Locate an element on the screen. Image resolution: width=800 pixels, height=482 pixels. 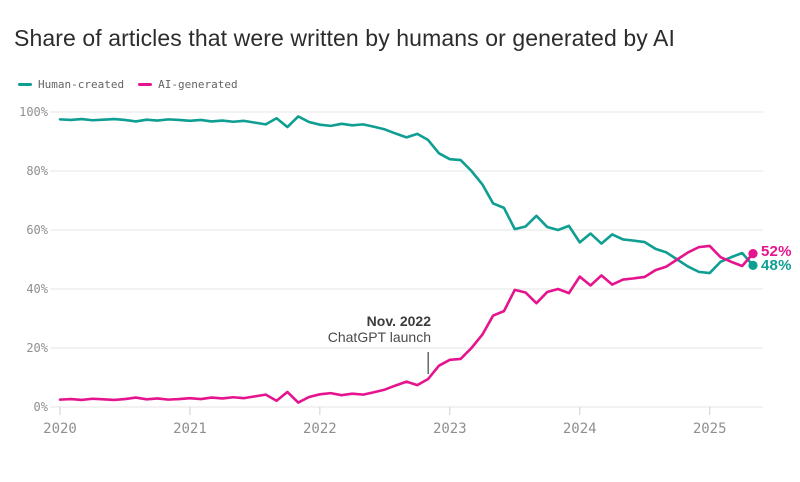
legend: Human-created AI-generated is located at coordinates (128, 84).